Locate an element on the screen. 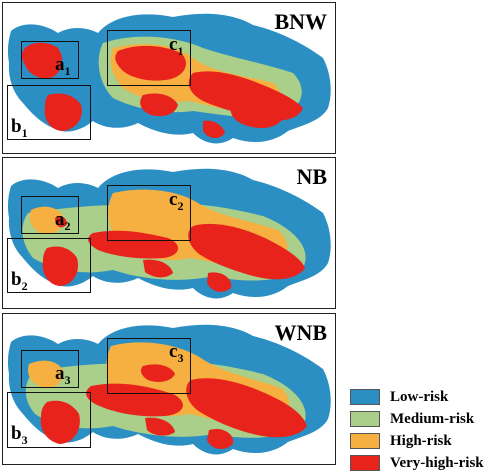 The height and width of the screenshot is (474, 484). scenario-label-bnw: BNW is located at coordinates (300, 21).